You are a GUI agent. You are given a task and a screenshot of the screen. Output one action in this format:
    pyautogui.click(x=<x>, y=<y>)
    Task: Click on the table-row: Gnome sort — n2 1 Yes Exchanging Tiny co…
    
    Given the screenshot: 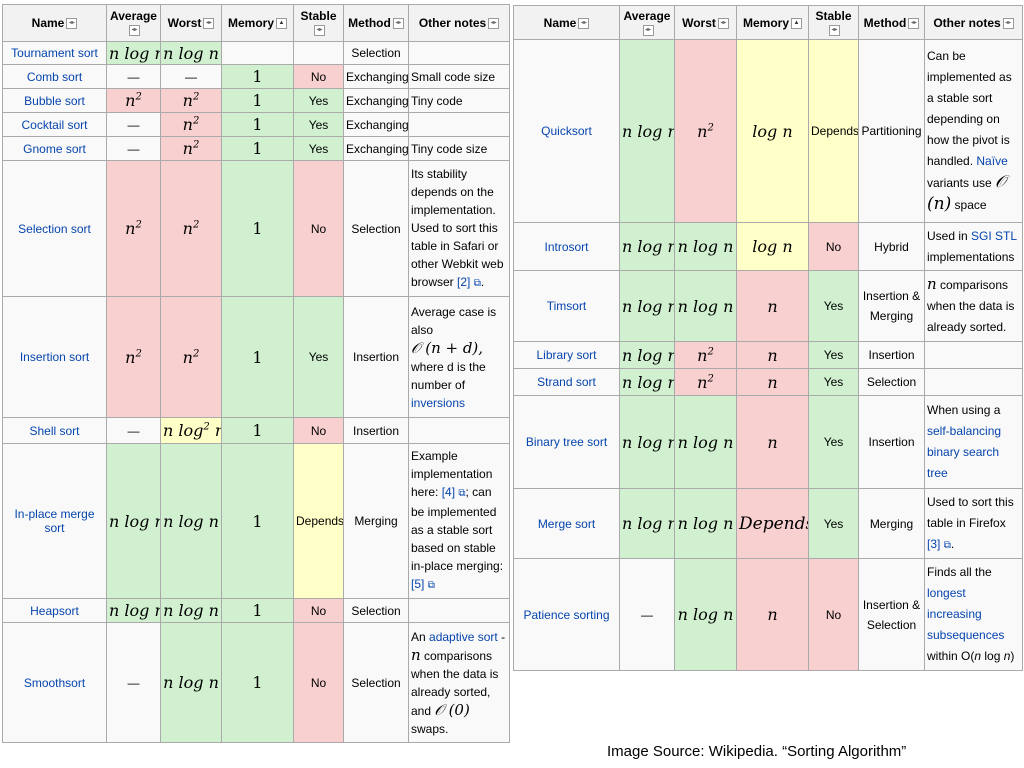 What is the action you would take?
    pyautogui.click(x=256, y=148)
    